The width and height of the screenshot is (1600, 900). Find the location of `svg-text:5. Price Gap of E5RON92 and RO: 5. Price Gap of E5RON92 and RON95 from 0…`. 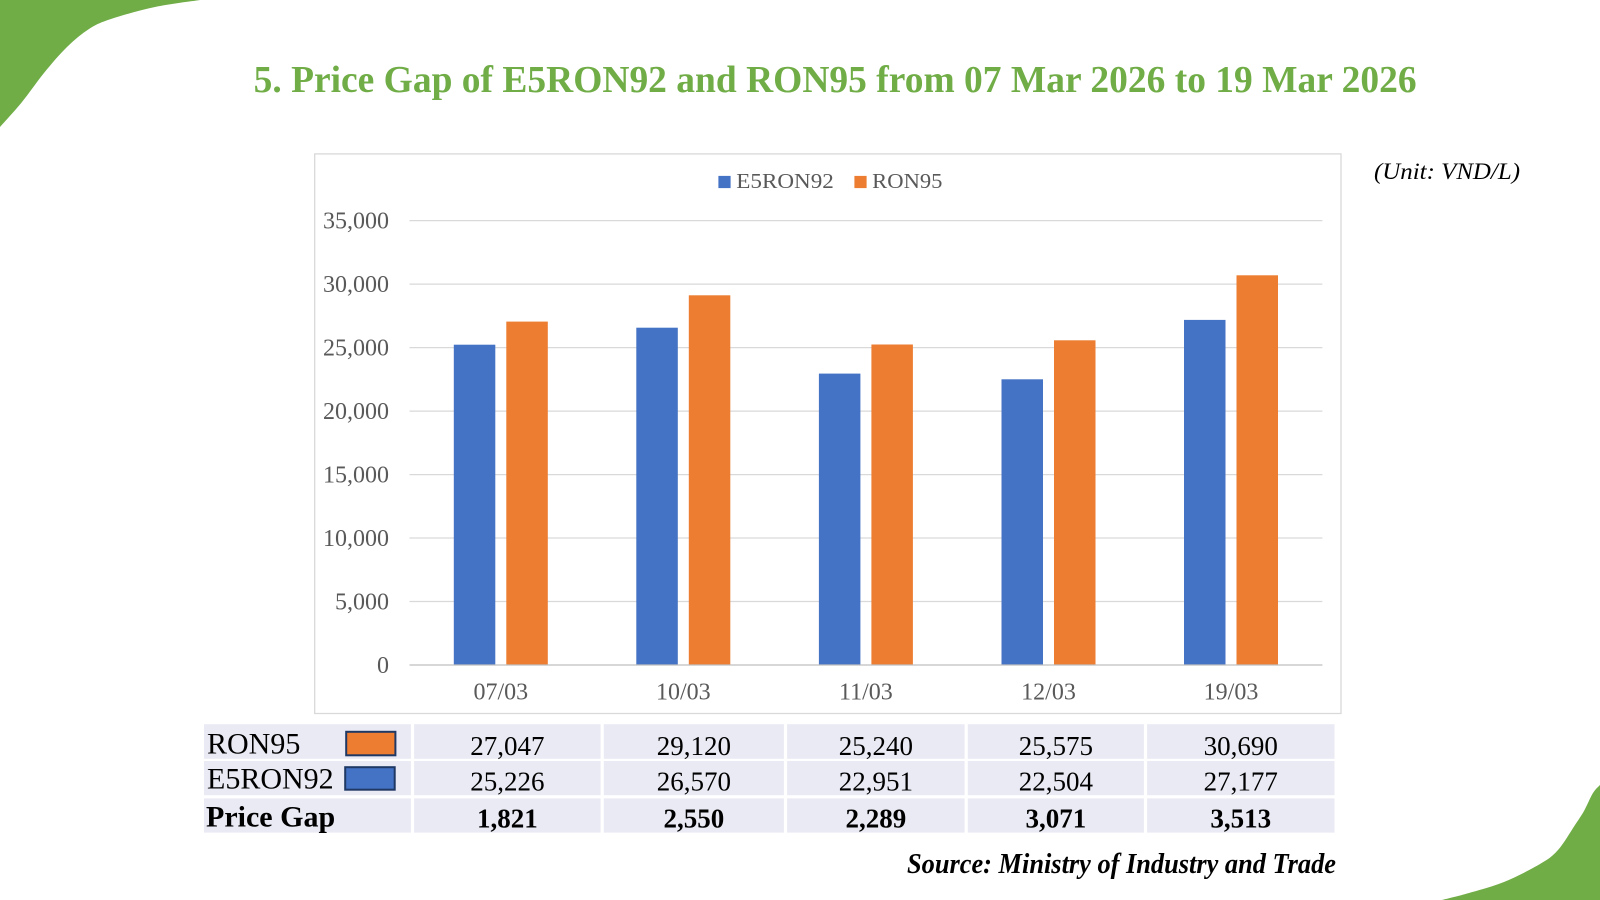

svg-text:5. Price Gap of E5RON92 and RO: 5. Price Gap of E5RON92 and RON95 from 0… is located at coordinates (835, 80).